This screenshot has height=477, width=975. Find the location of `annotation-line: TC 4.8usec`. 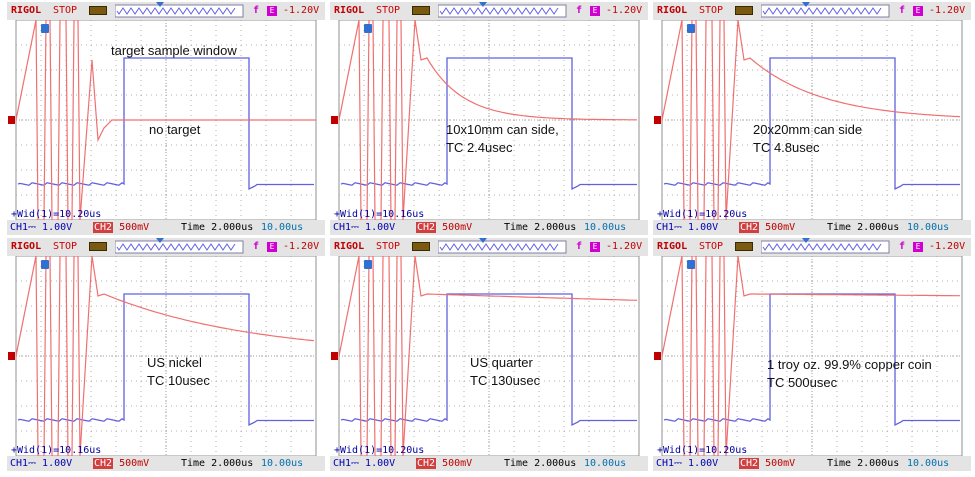

annotation-line: TC 4.8usec is located at coordinates (786, 147).